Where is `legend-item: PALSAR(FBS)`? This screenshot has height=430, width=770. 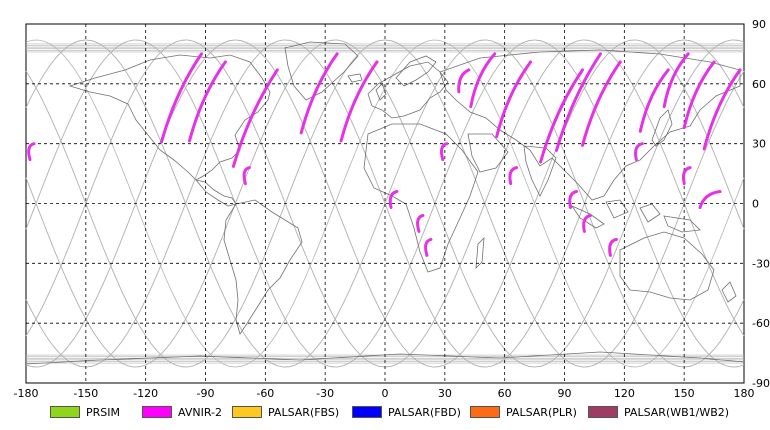 legend-item: PALSAR(FBS) is located at coordinates (285, 412).